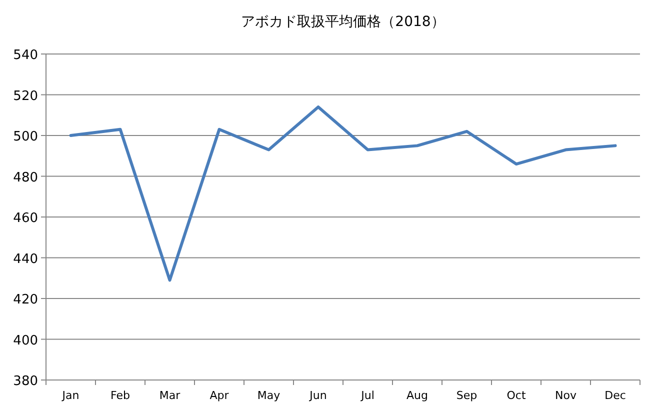 The image size is (656, 410). I want to click on y-tick-label: 460, so click(25, 218).